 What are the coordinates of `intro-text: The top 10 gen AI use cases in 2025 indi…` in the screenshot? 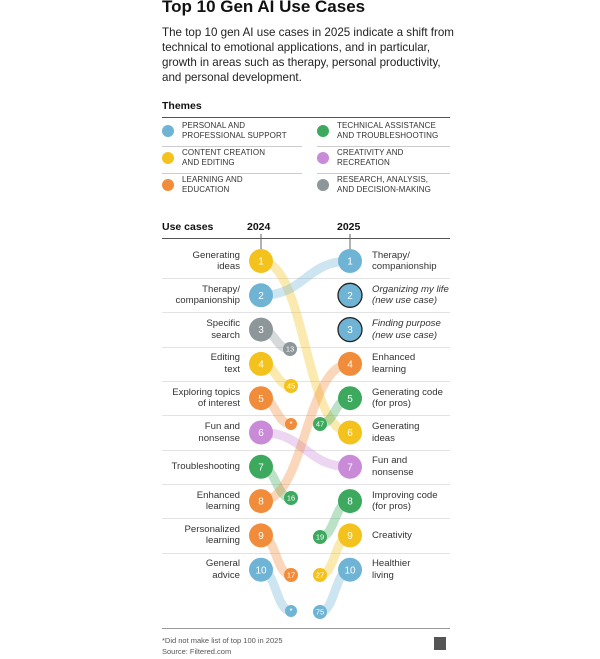 It's located at (308, 55).